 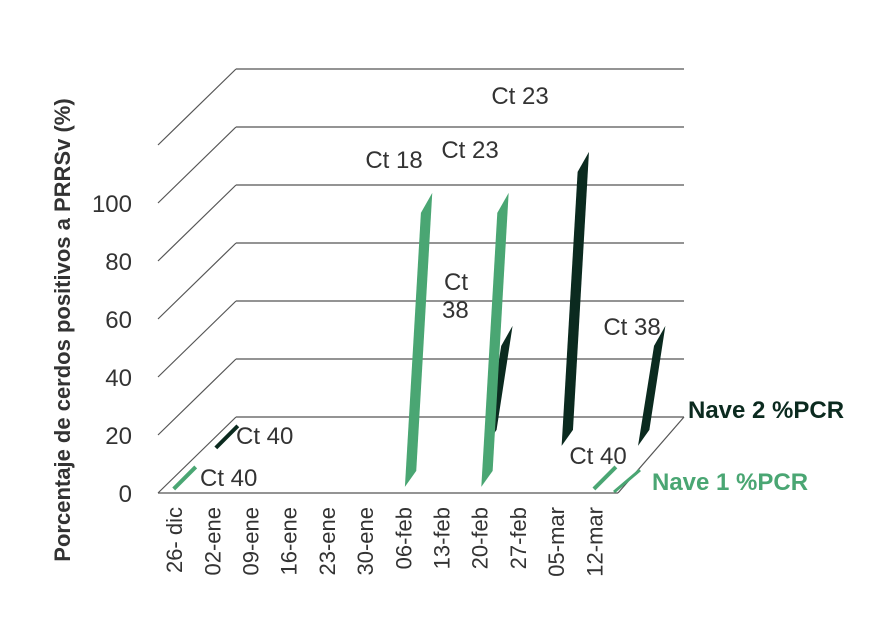 What do you see at coordinates (118, 262) in the screenshot?
I see `y-tick-label: 80` at bounding box center [118, 262].